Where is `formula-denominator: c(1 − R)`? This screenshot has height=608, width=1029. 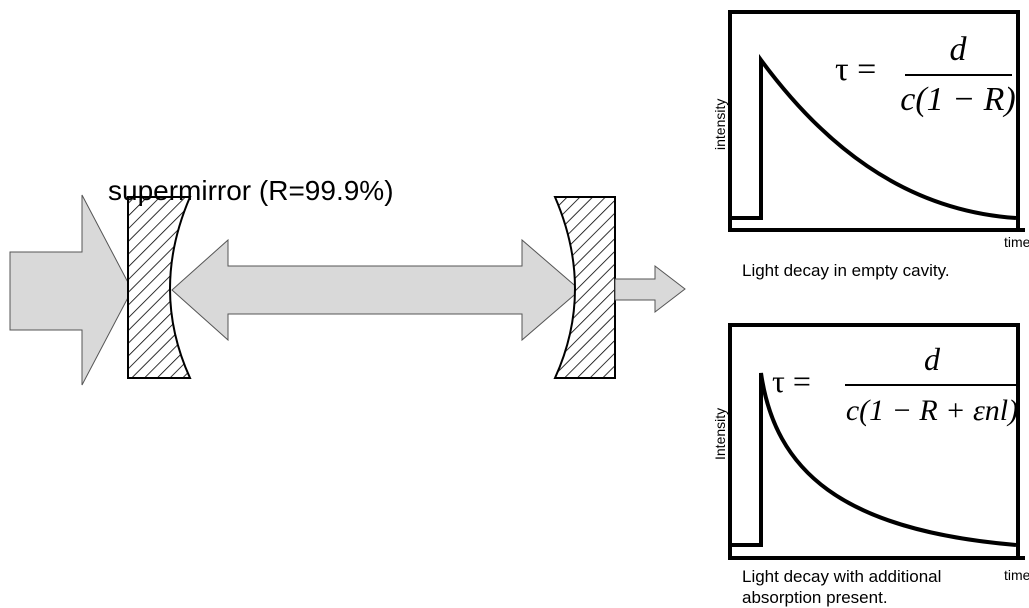
formula-denominator: c(1 − R) is located at coordinates (957, 99).